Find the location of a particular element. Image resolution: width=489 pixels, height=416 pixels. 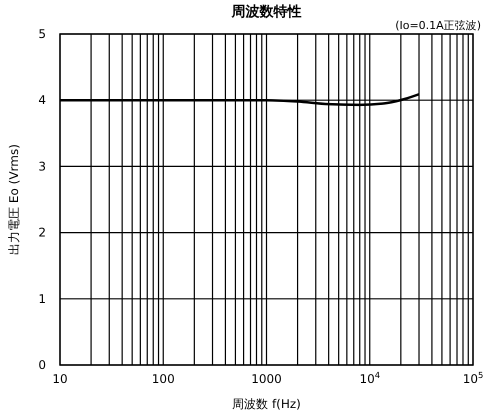

x-tick-label: 10 is located at coordinates (60, 379).